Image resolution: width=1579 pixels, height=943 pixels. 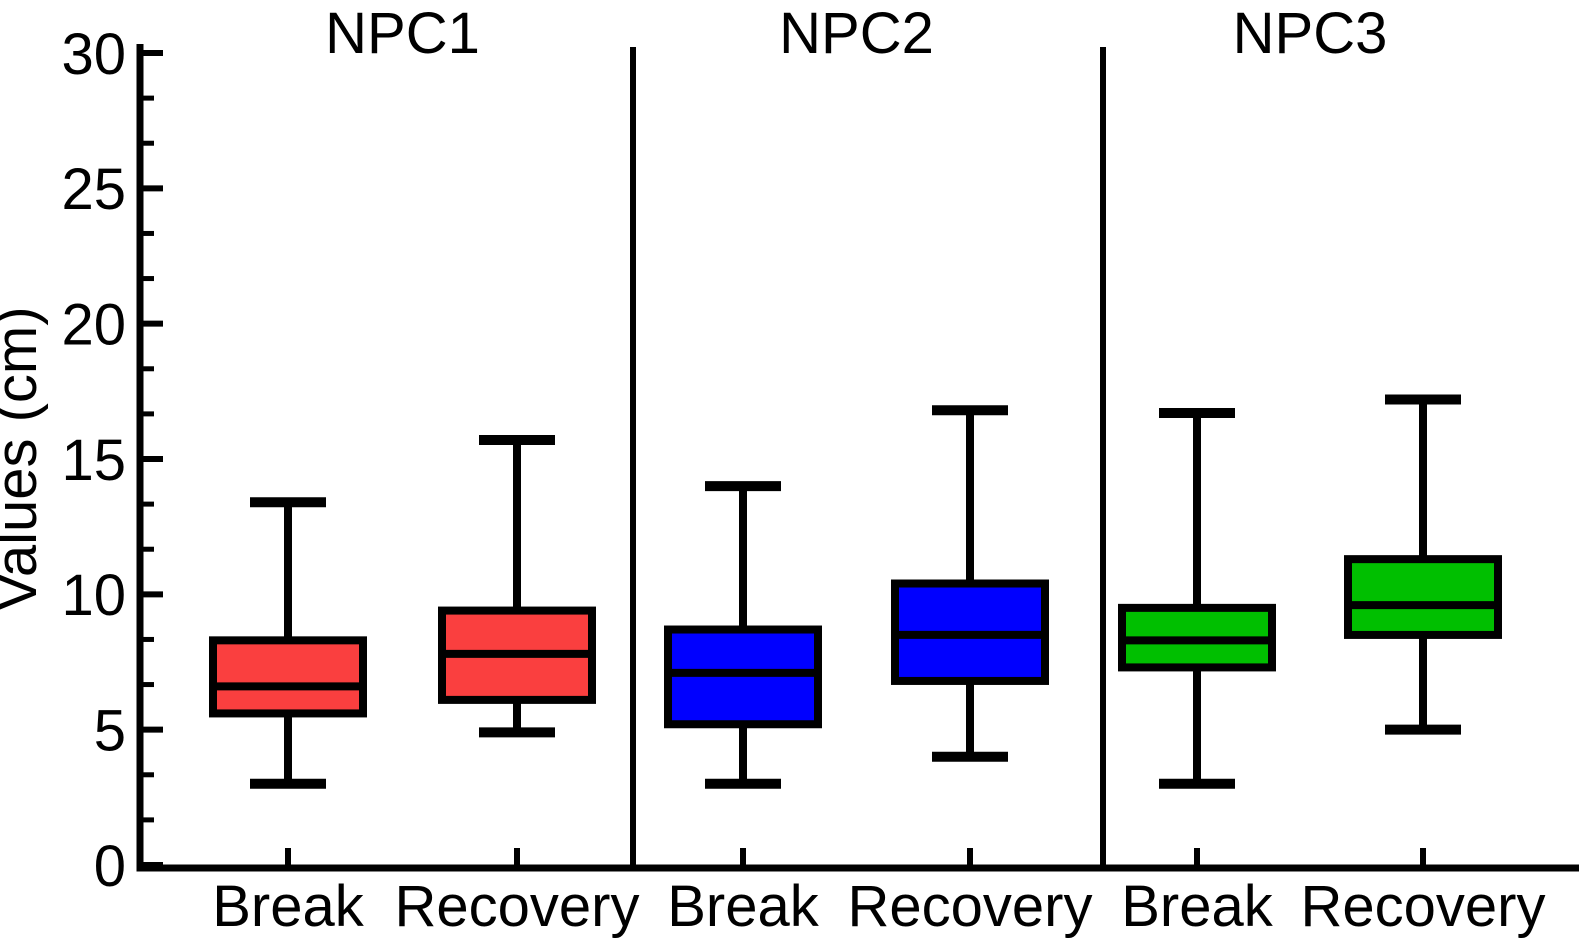 I want to click on panel-title: NPC3, so click(x=1310, y=33).